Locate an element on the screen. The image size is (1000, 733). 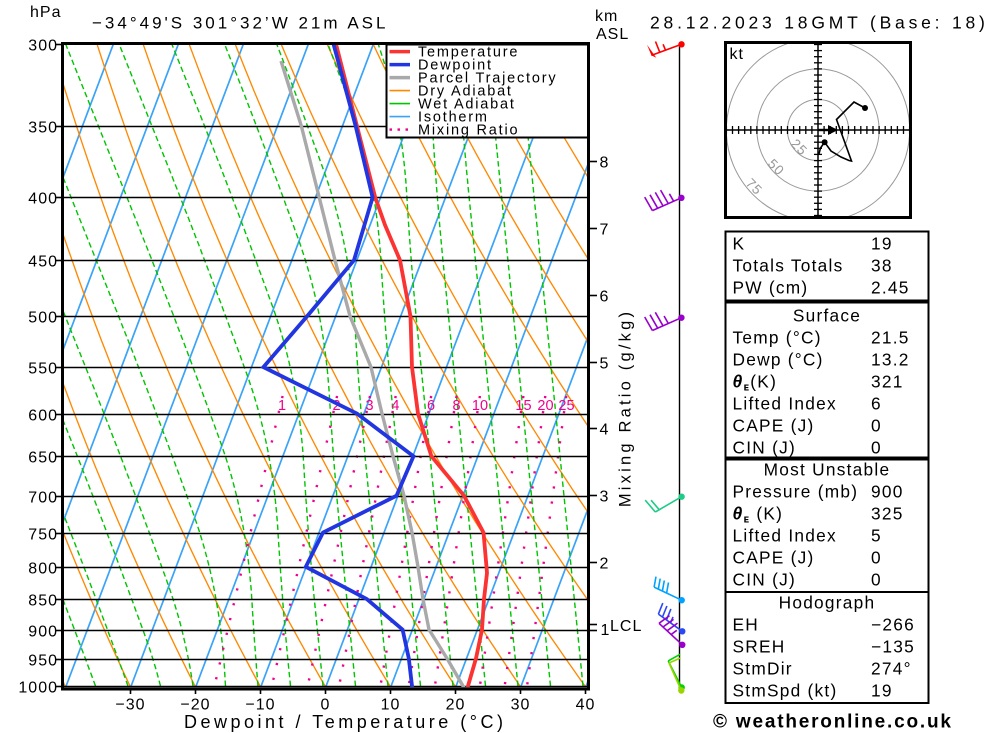
svg-text: 13.2 is located at coordinates (890, 360).